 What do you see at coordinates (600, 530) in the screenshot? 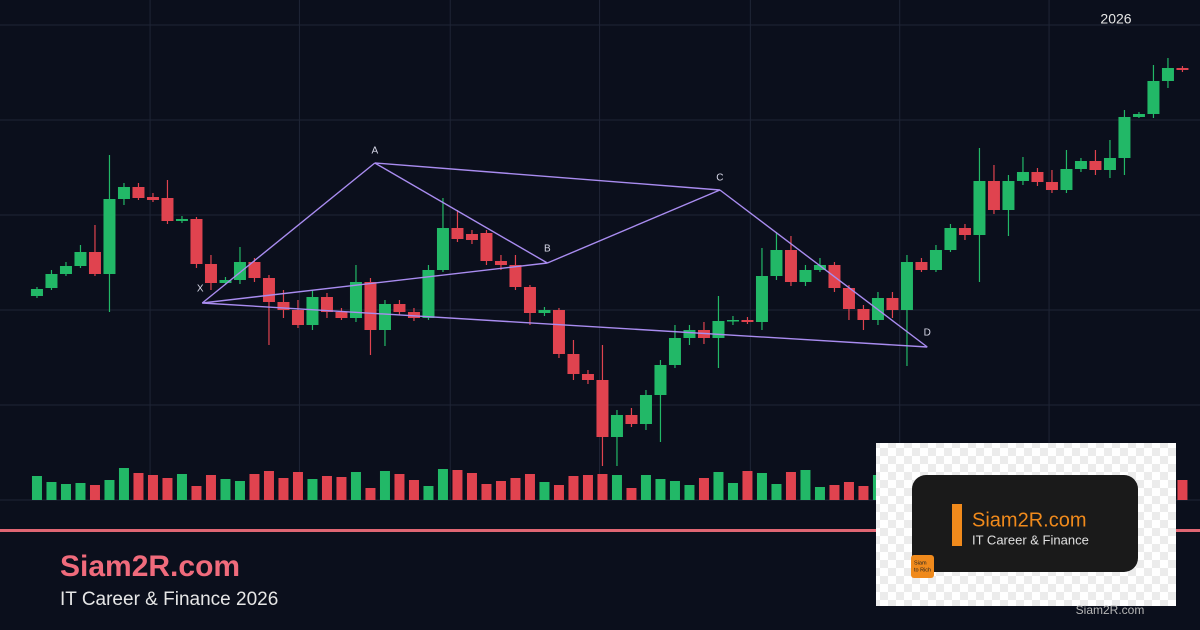
I see `divider` at bounding box center [600, 530].